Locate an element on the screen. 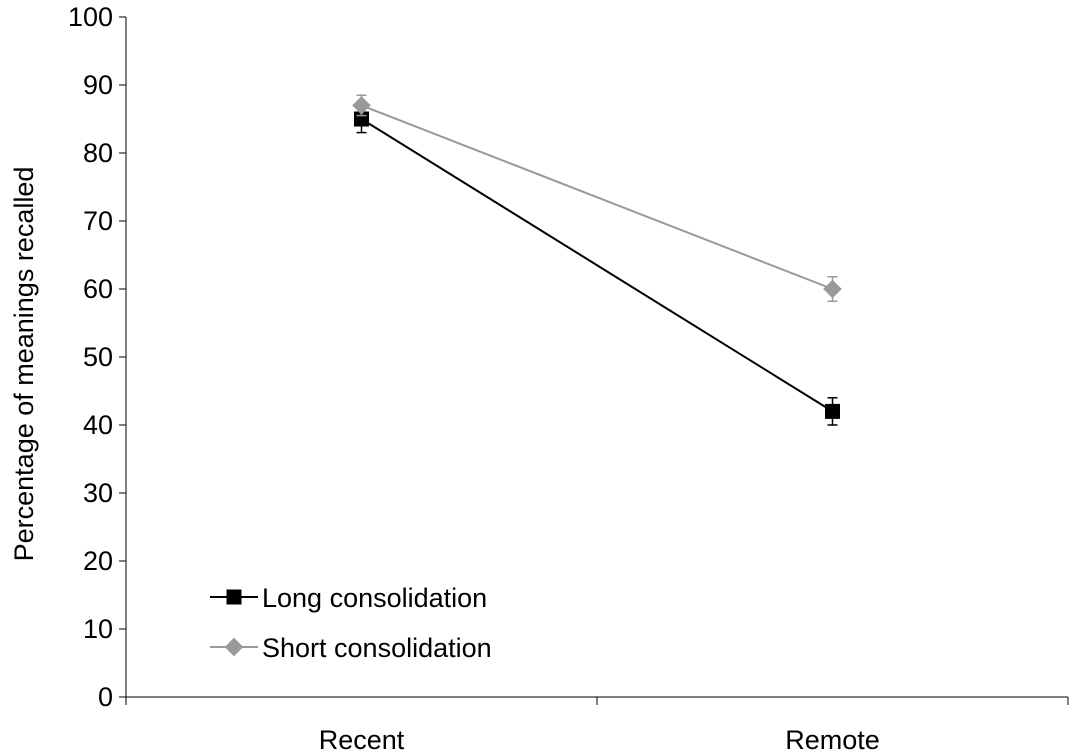 This screenshot has width=1070, height=754. y-tick-label: 70 is located at coordinates (98, 221).